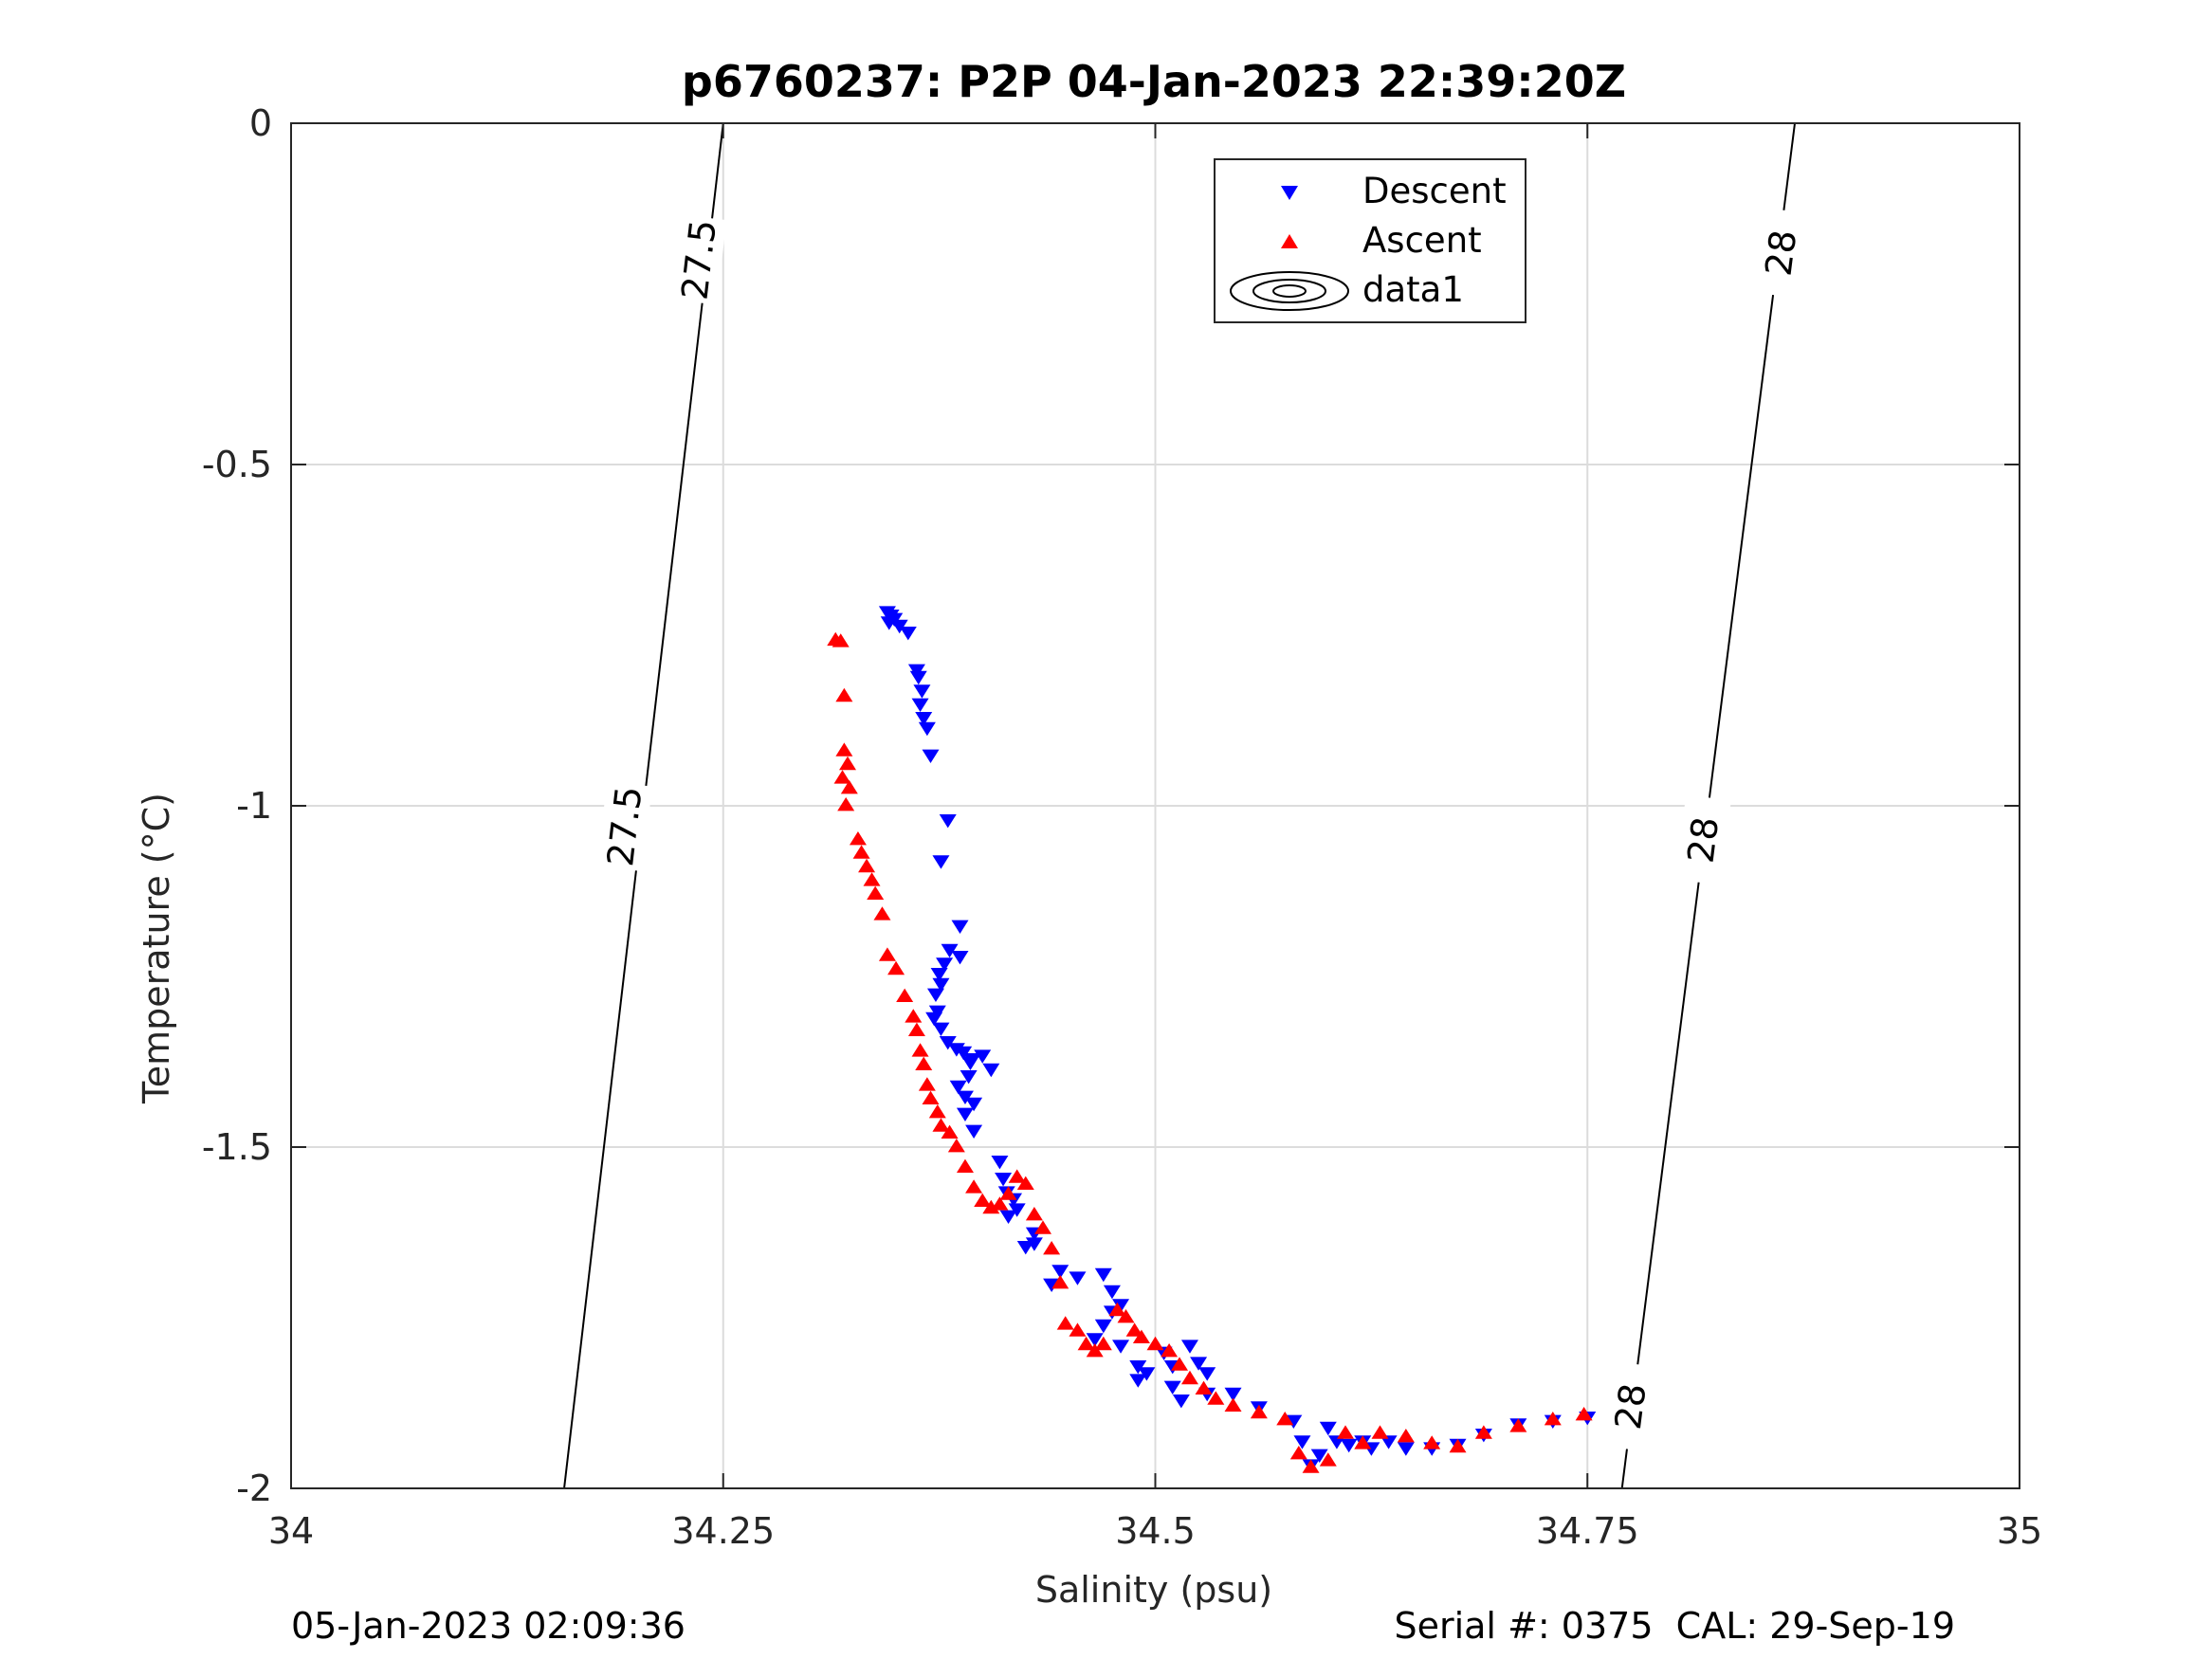 Image resolution: width=2212 pixels, height=1659 pixels. What do you see at coordinates (1289, 193) in the screenshot?
I see `legend-descent-marker` at bounding box center [1289, 193].